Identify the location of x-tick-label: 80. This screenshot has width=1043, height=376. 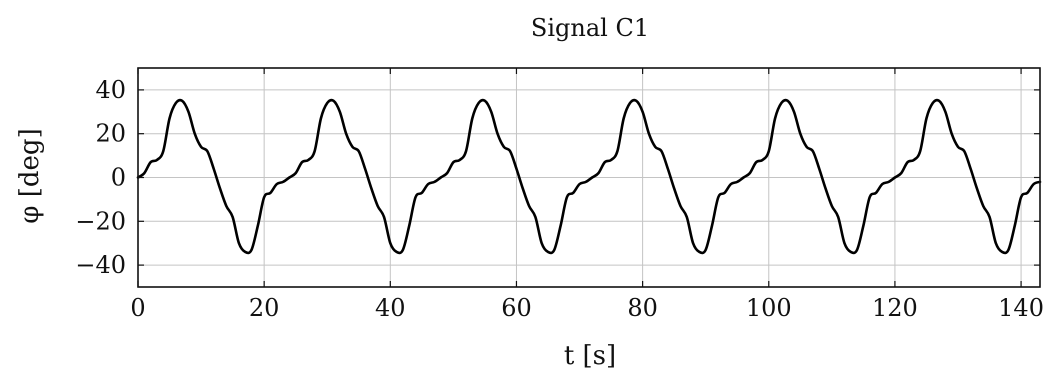
(642, 308).